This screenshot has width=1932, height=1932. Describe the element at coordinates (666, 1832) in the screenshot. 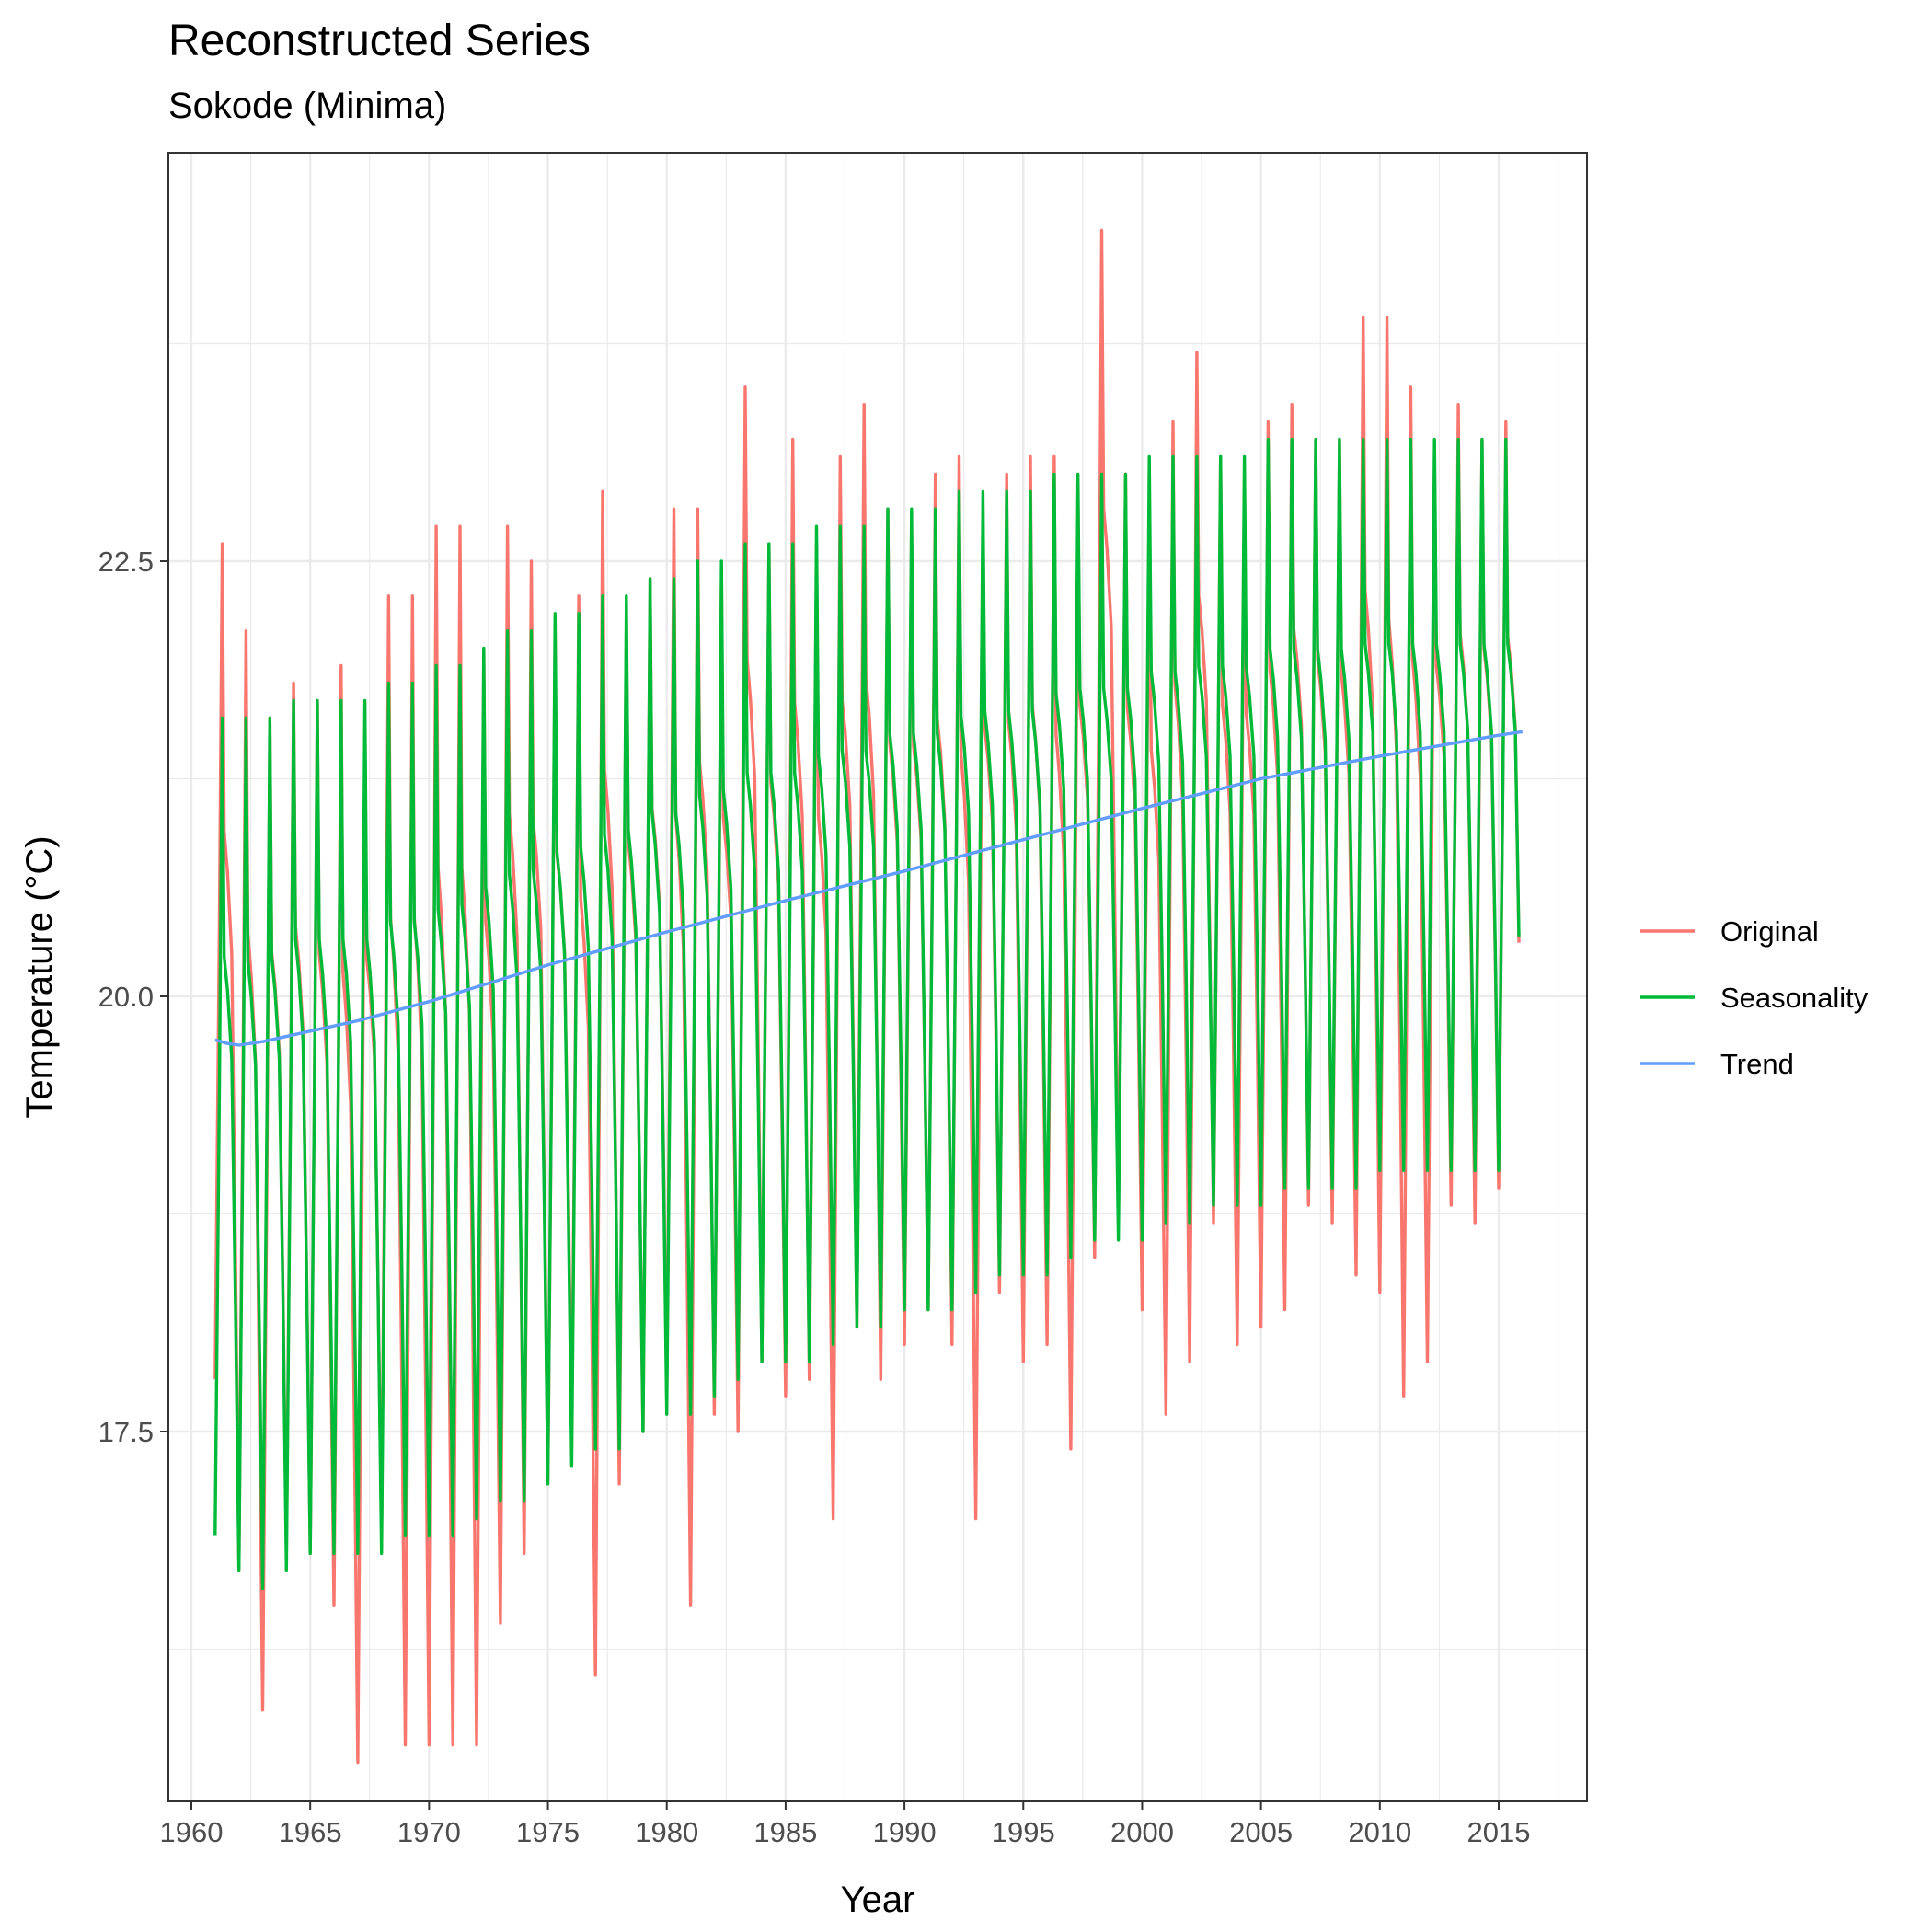

I see `x-tick-label: 1980` at that location.